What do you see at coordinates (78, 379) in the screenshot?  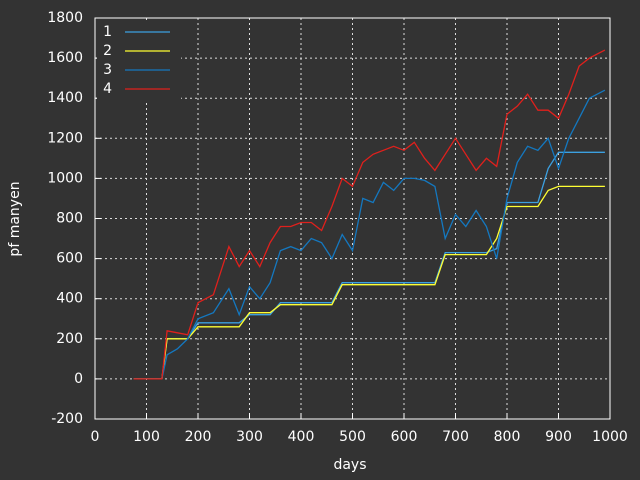 I see `y-tick-label: 0` at bounding box center [78, 379].